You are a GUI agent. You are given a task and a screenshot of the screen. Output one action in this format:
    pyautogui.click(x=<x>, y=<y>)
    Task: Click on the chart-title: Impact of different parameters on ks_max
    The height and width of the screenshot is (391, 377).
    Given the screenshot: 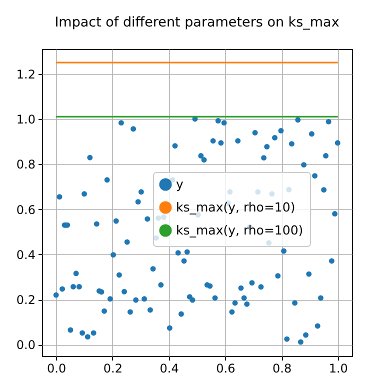 What is the action you would take?
    pyautogui.click(x=197, y=22)
    